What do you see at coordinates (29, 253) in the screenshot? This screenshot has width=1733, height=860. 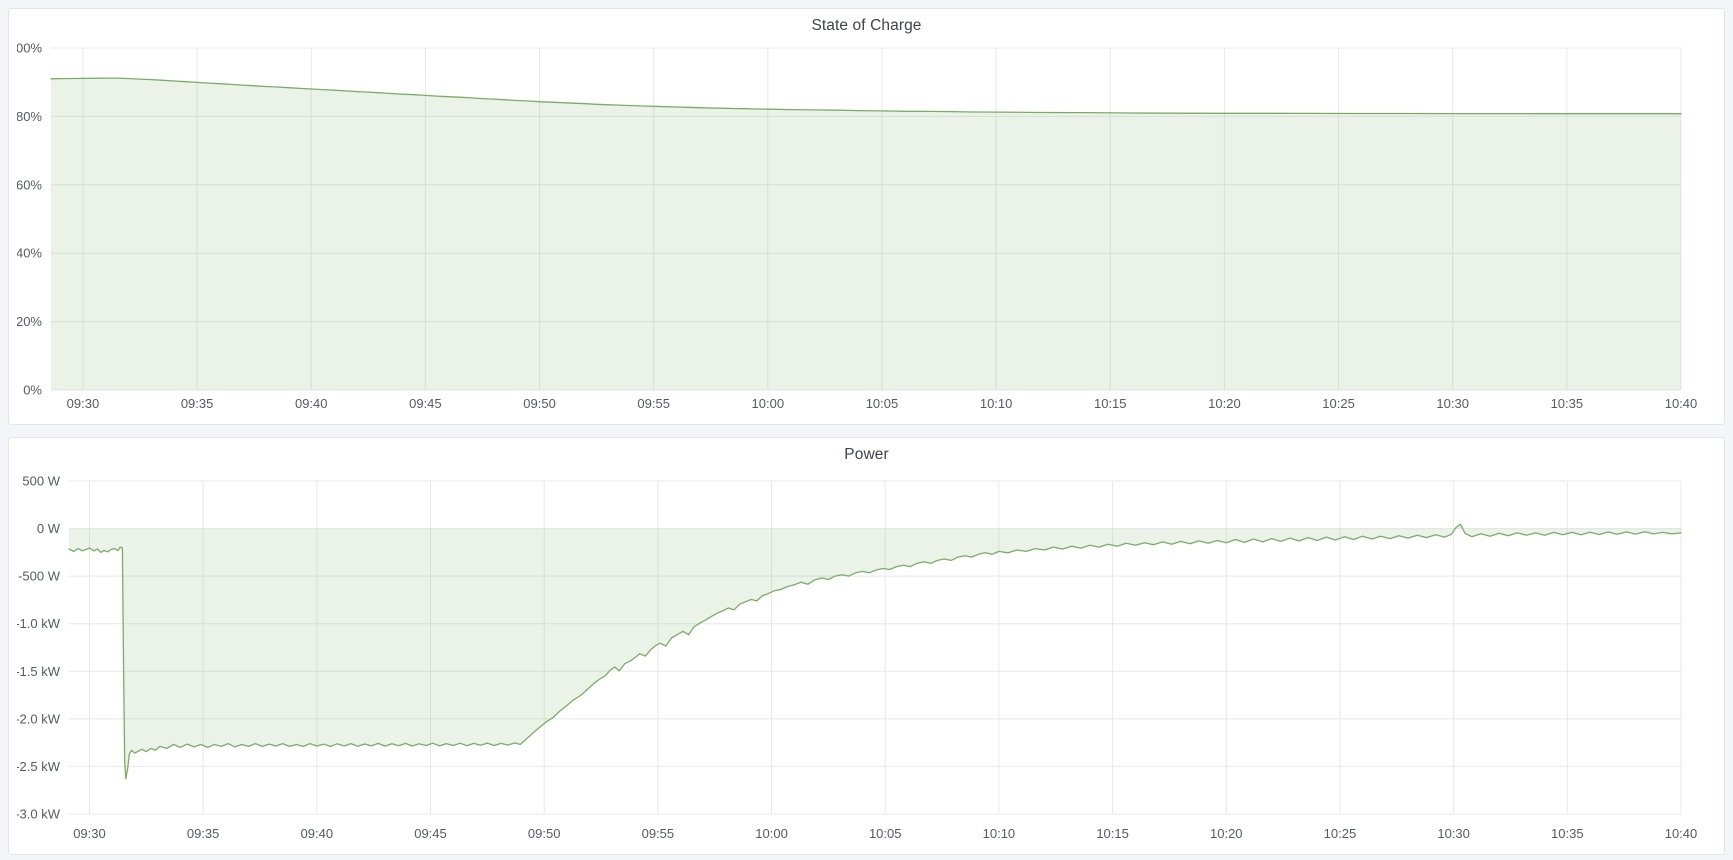 I see `y-tick-label: 40%` at bounding box center [29, 253].